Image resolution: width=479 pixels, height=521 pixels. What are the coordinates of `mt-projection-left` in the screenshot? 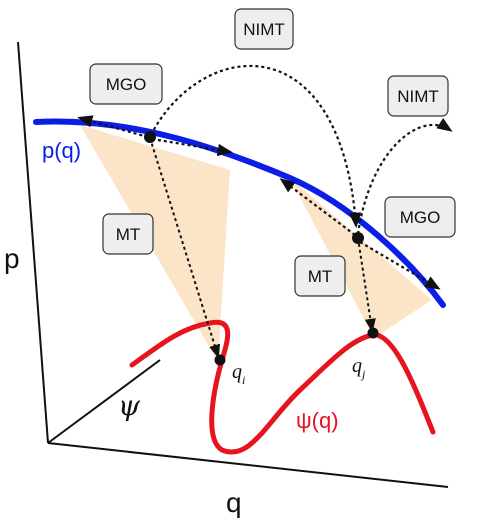 It's located at (185, 248).